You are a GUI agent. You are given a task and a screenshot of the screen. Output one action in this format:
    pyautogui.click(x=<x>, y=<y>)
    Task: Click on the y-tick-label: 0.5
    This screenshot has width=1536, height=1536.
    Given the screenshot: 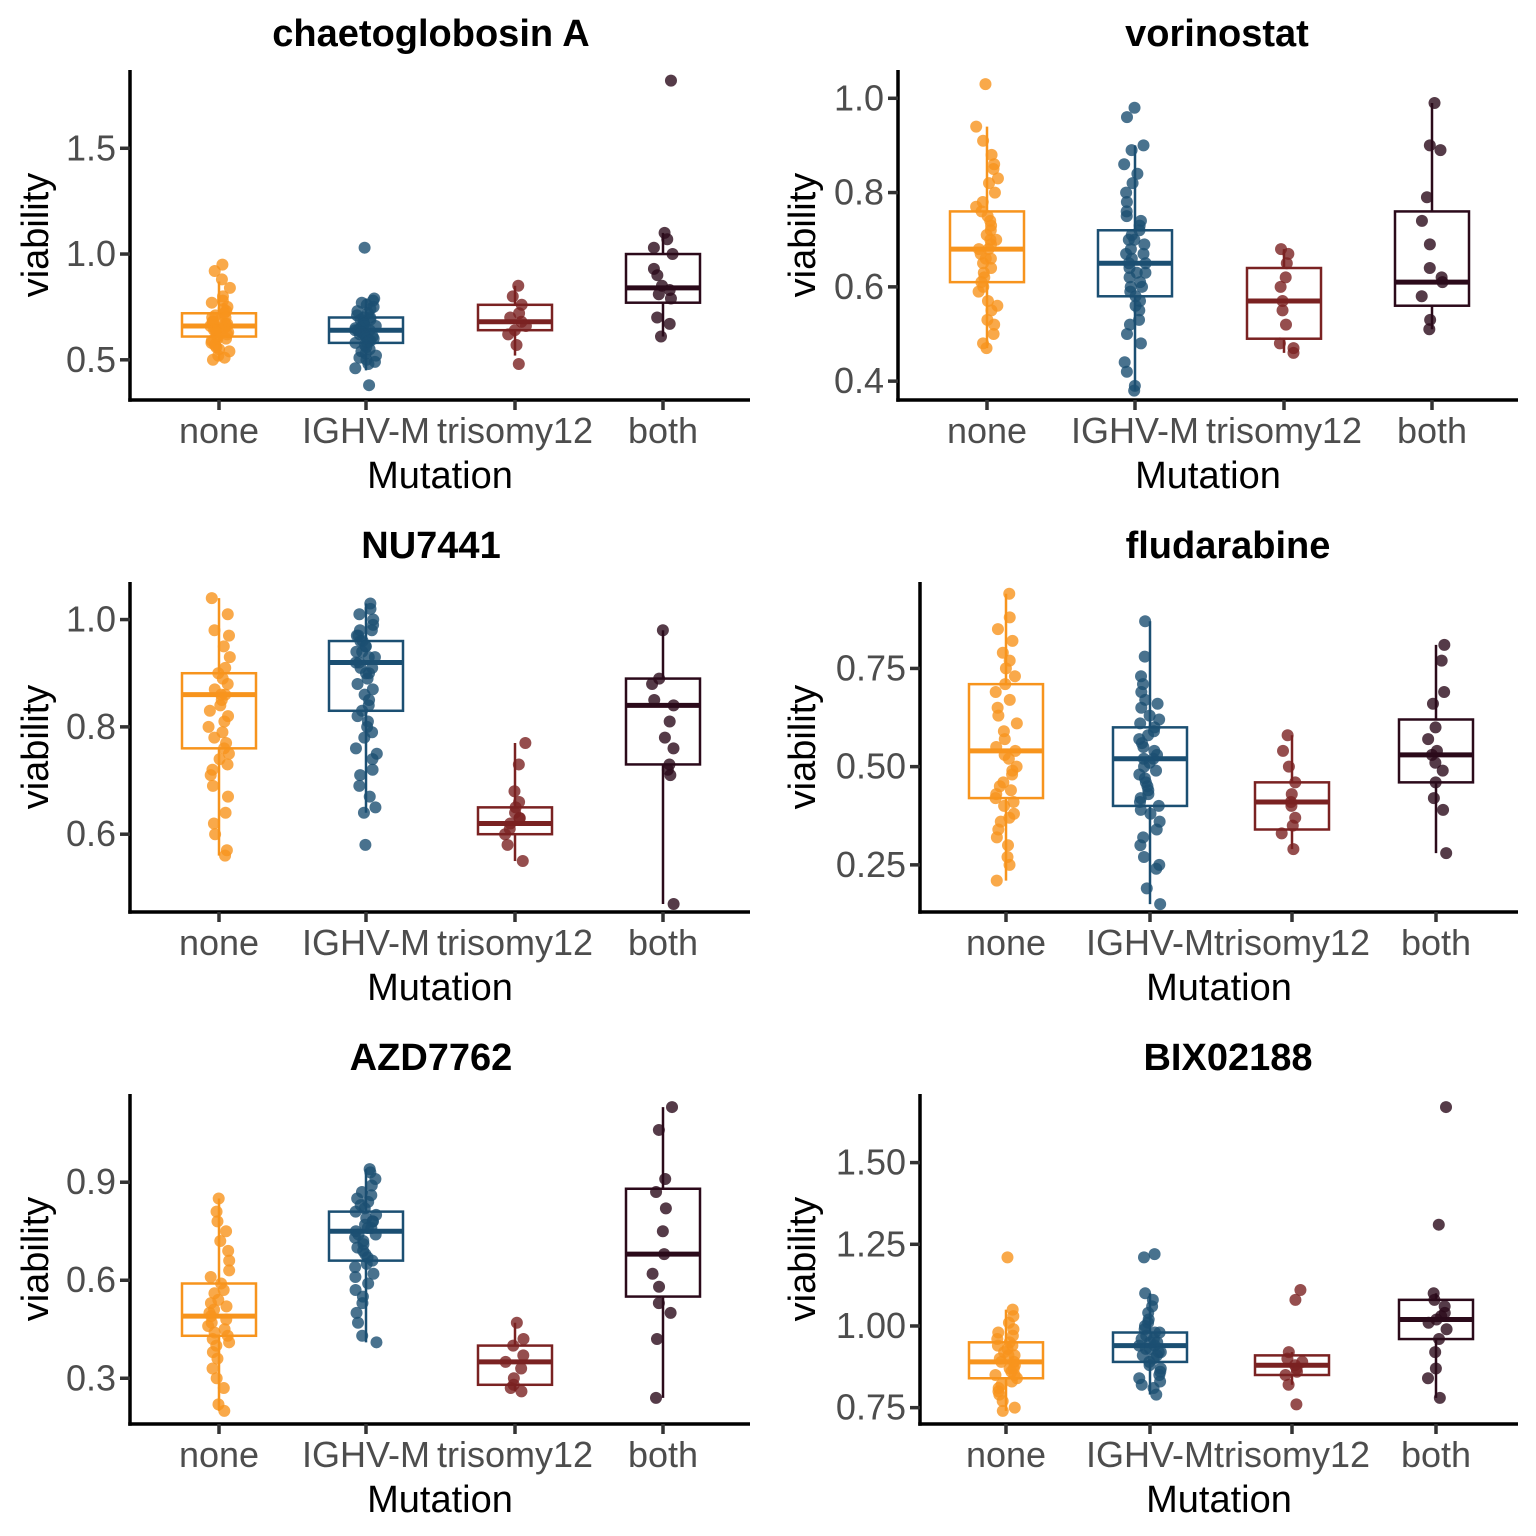 What is the action you would take?
    pyautogui.click(x=91, y=359)
    